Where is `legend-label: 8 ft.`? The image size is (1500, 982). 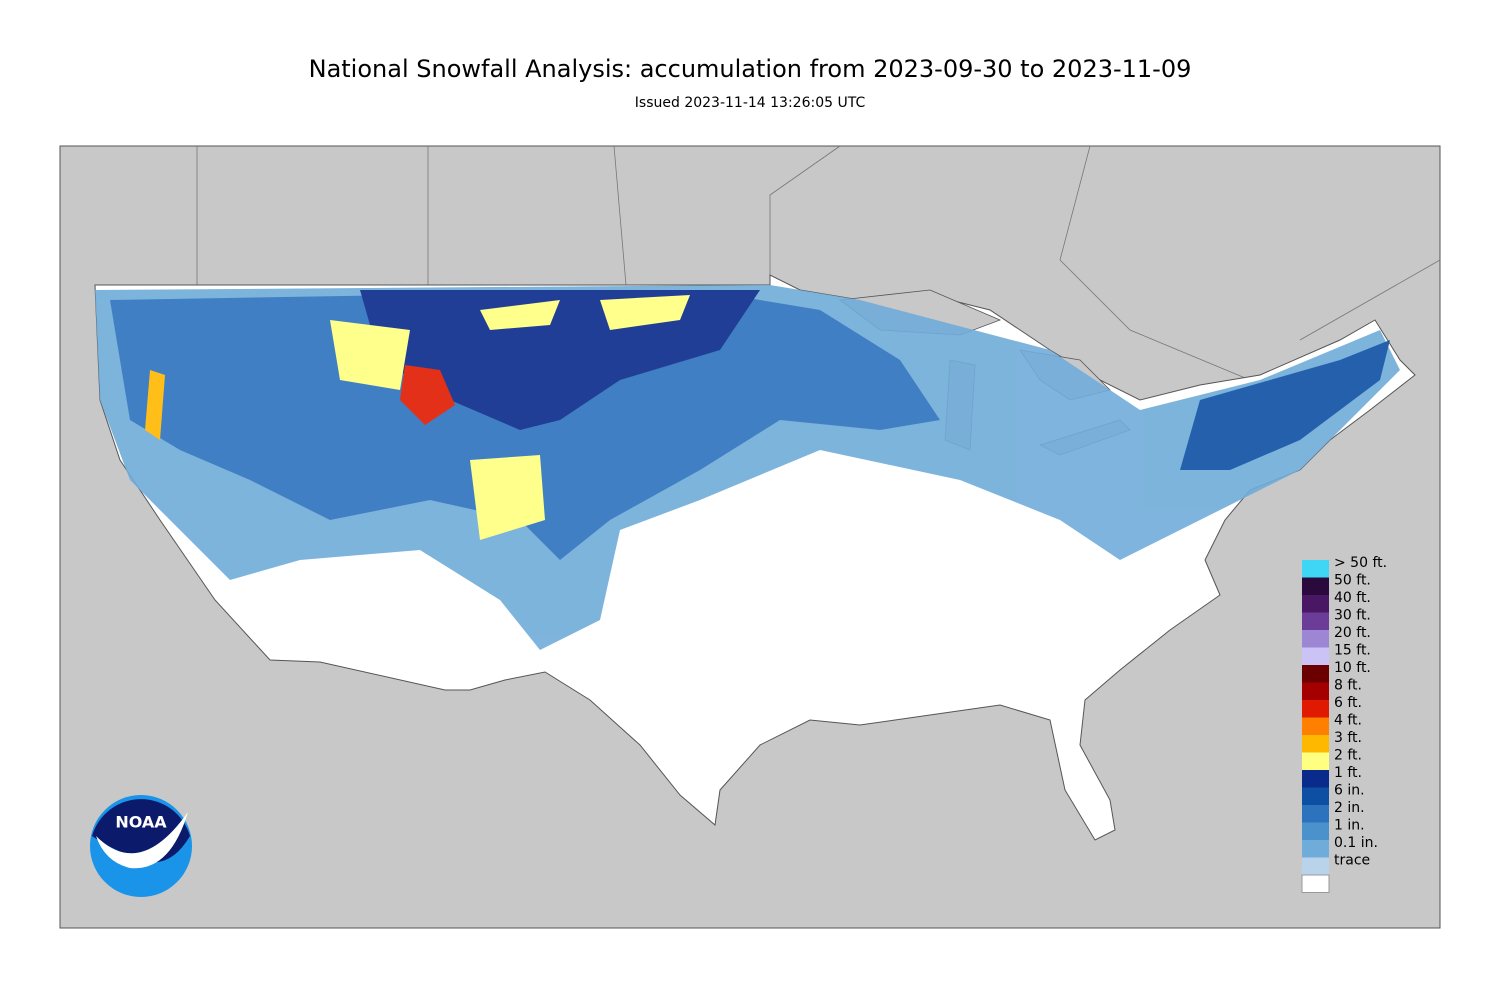 legend-label: 8 ft. is located at coordinates (1348, 686).